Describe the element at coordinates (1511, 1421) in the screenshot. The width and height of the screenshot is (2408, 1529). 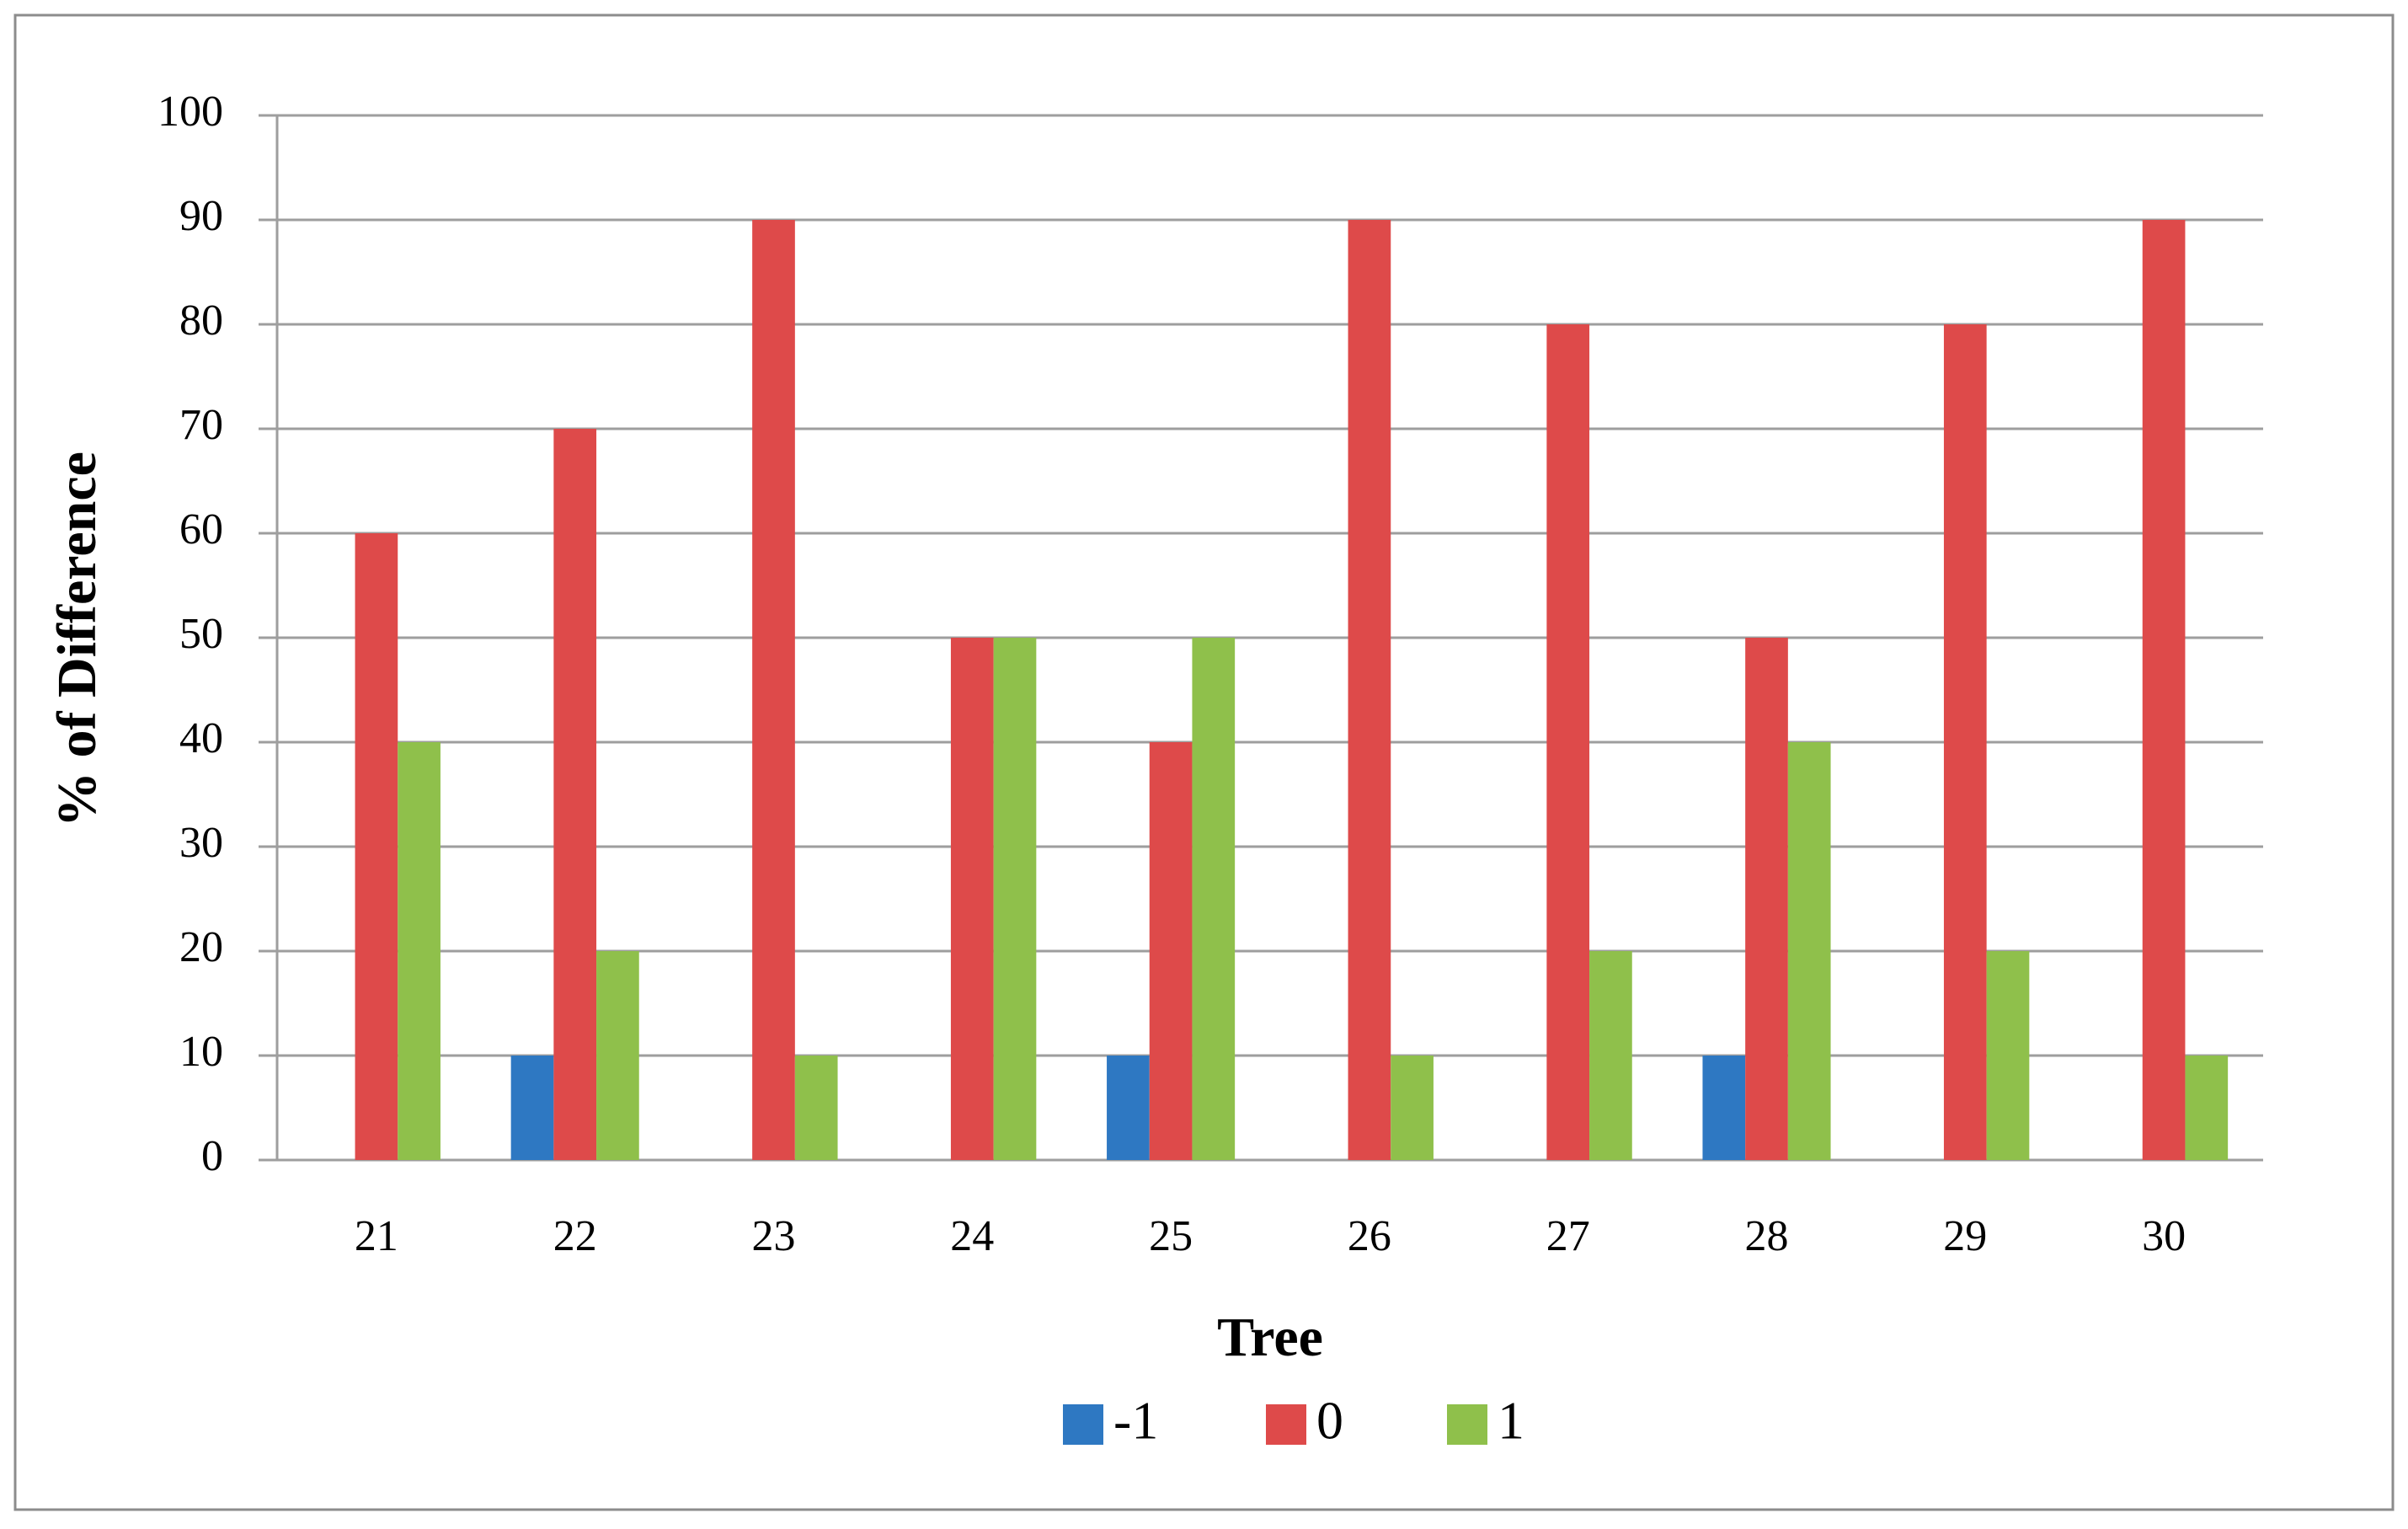
I see `legend-label: 1` at that location.